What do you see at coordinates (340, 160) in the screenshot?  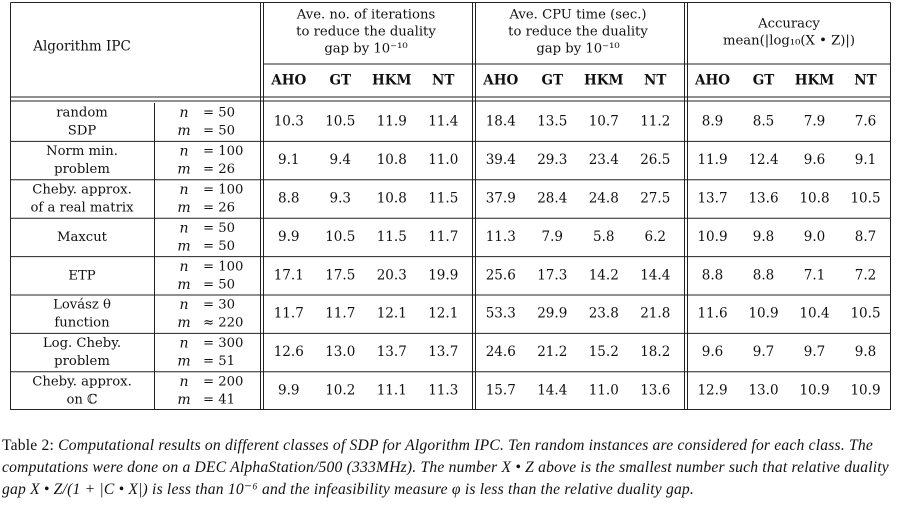 I see `cell-value: 9.4` at bounding box center [340, 160].